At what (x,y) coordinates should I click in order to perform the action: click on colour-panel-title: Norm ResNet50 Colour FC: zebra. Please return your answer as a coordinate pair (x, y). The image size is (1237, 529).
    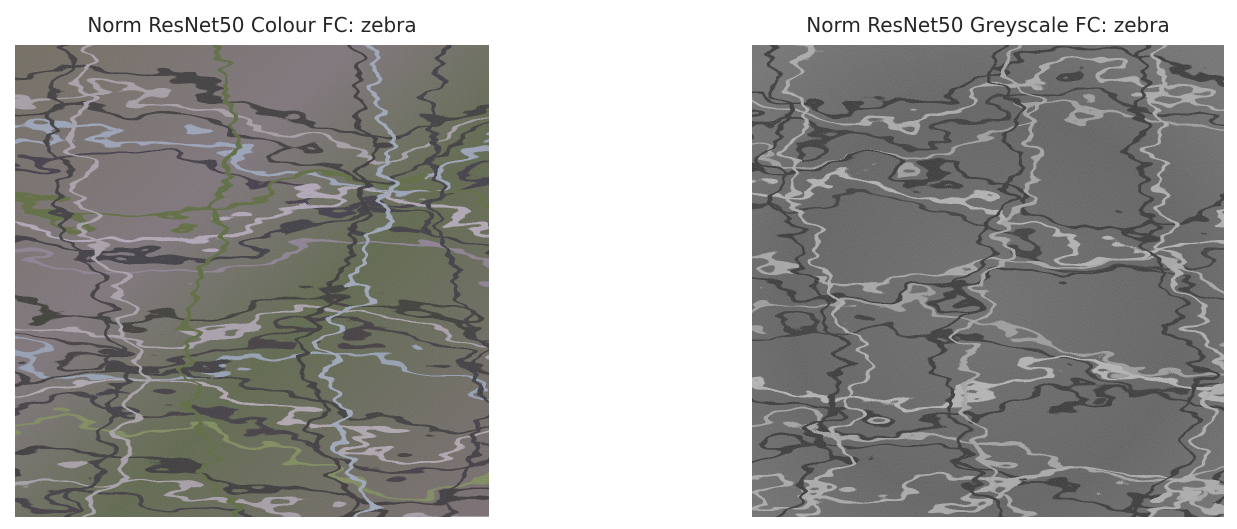
    Looking at the image, I should click on (252, 25).